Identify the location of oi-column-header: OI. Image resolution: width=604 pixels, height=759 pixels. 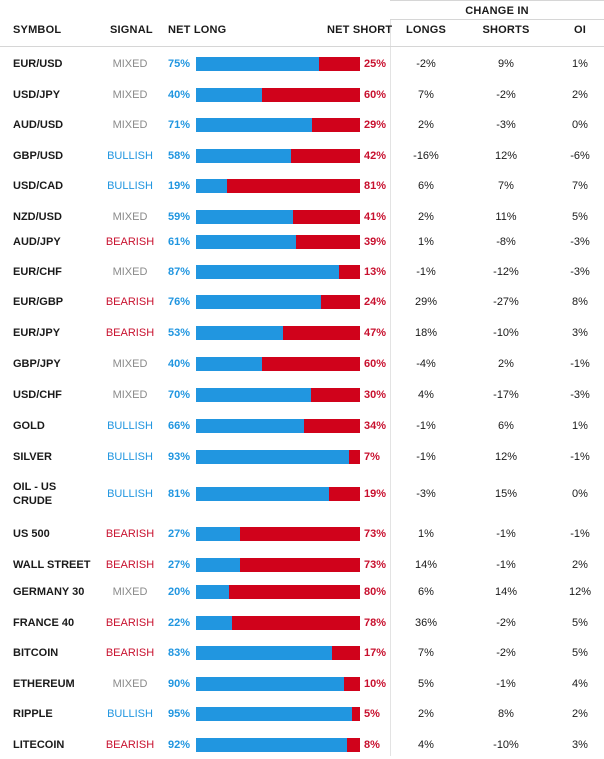
(579, 30).